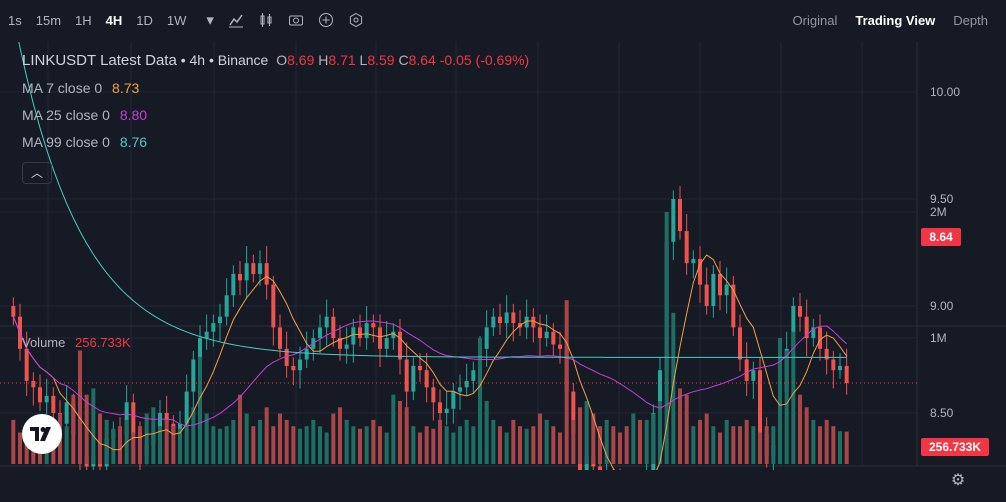 Image resolution: width=1006 pixels, height=502 pixels. What do you see at coordinates (144, 20) in the screenshot?
I see `timeframe-1d: 1D` at bounding box center [144, 20].